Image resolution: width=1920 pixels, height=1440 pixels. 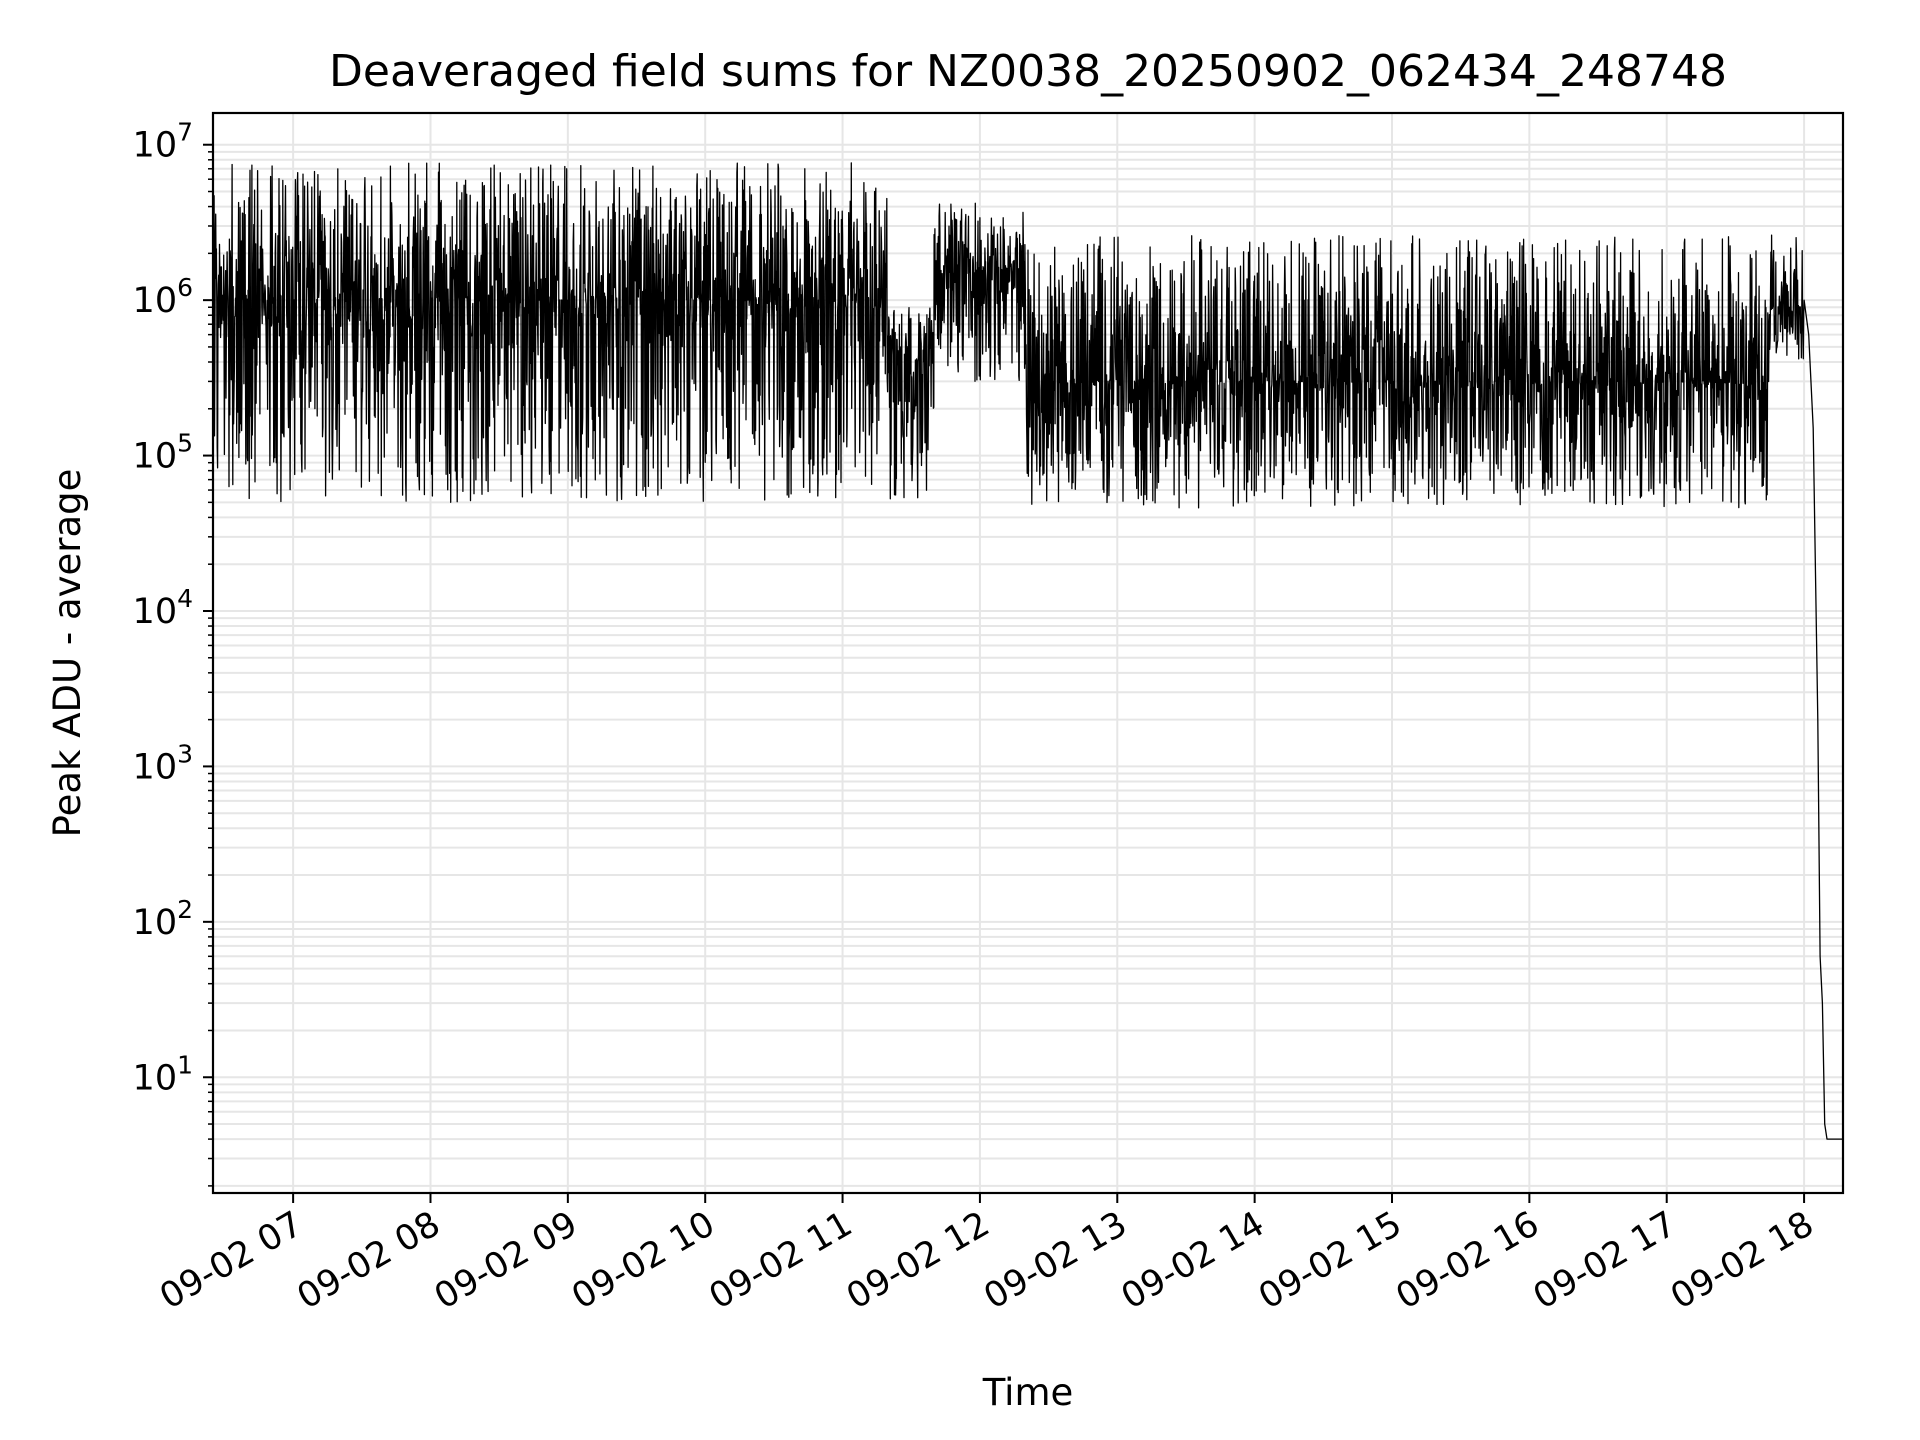 What do you see at coordinates (163, 297) in the screenshot?
I see `y-tick-label: 10⁶` at bounding box center [163, 297].